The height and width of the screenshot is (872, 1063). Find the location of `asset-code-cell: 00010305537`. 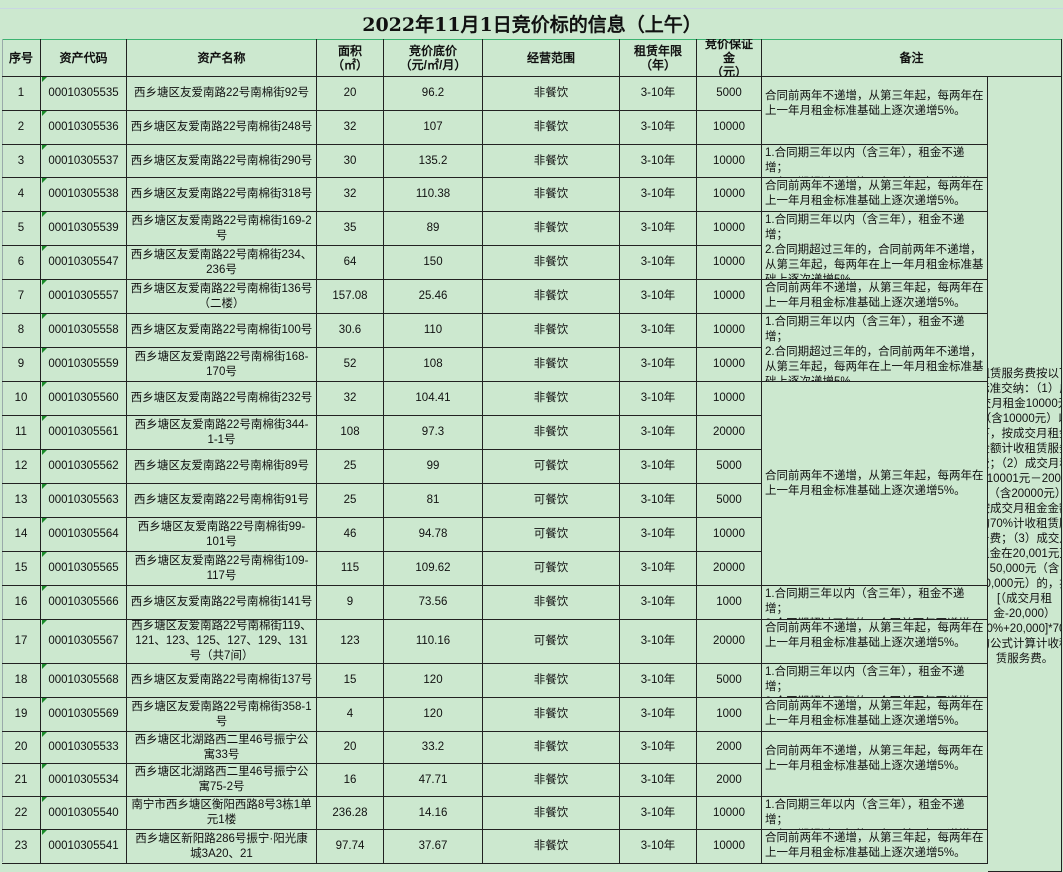

asset-code-cell: 00010305537 is located at coordinates (84, 161).